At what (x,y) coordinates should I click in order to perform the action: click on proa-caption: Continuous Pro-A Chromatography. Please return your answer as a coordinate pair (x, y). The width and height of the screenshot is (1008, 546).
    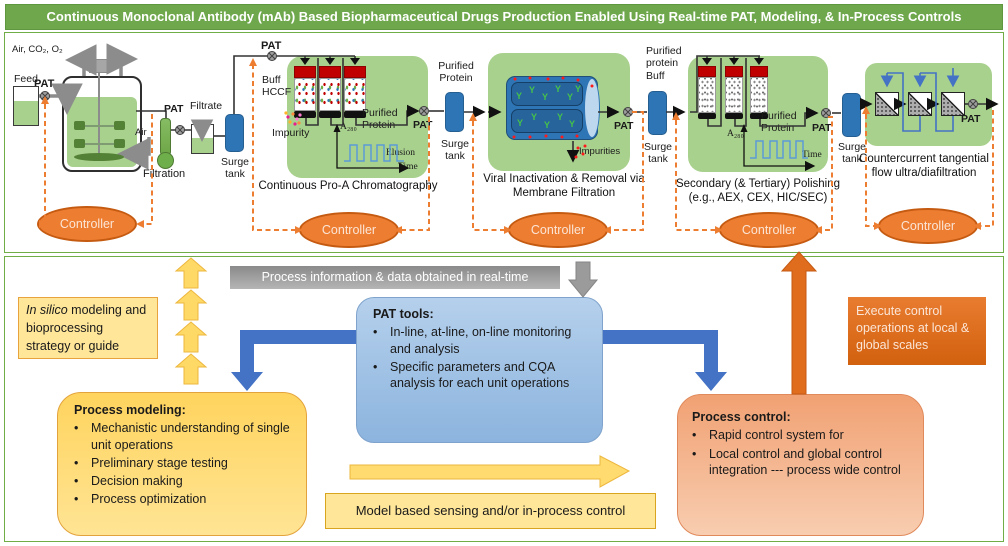
    Looking at the image, I should click on (348, 186).